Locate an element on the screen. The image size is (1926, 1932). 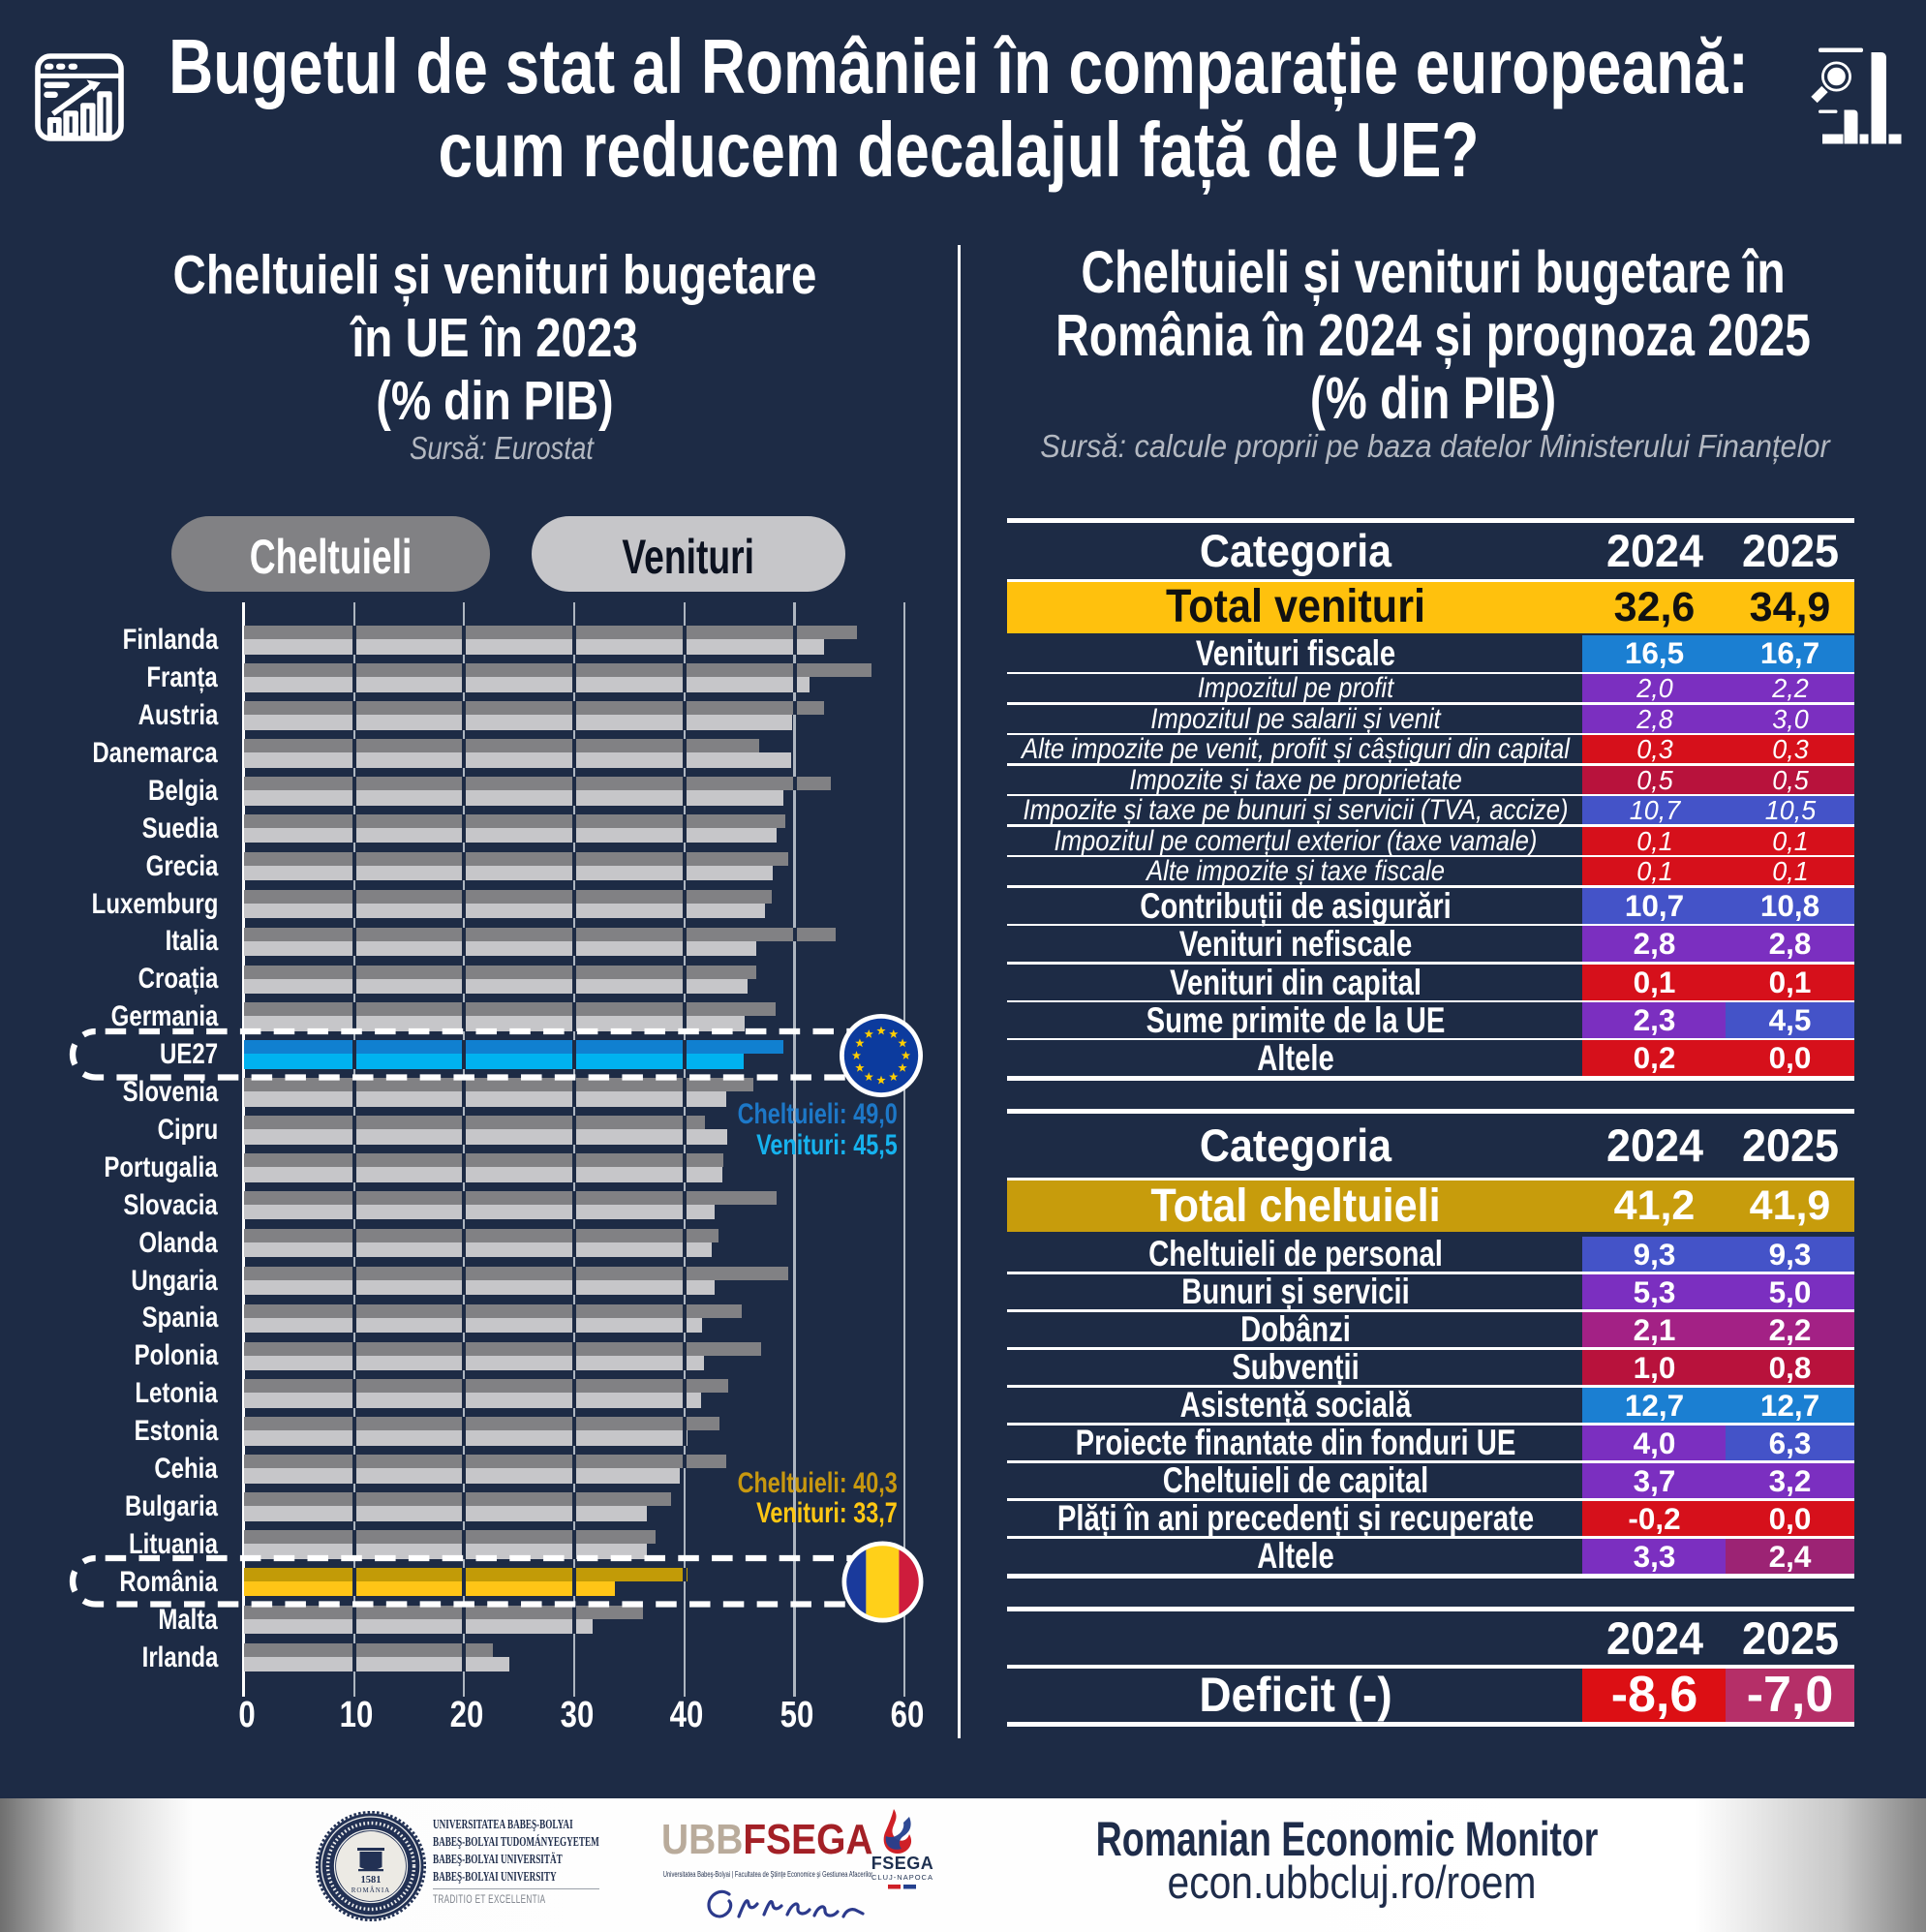
svg-text: FSEGA is located at coordinates (902, 1863).